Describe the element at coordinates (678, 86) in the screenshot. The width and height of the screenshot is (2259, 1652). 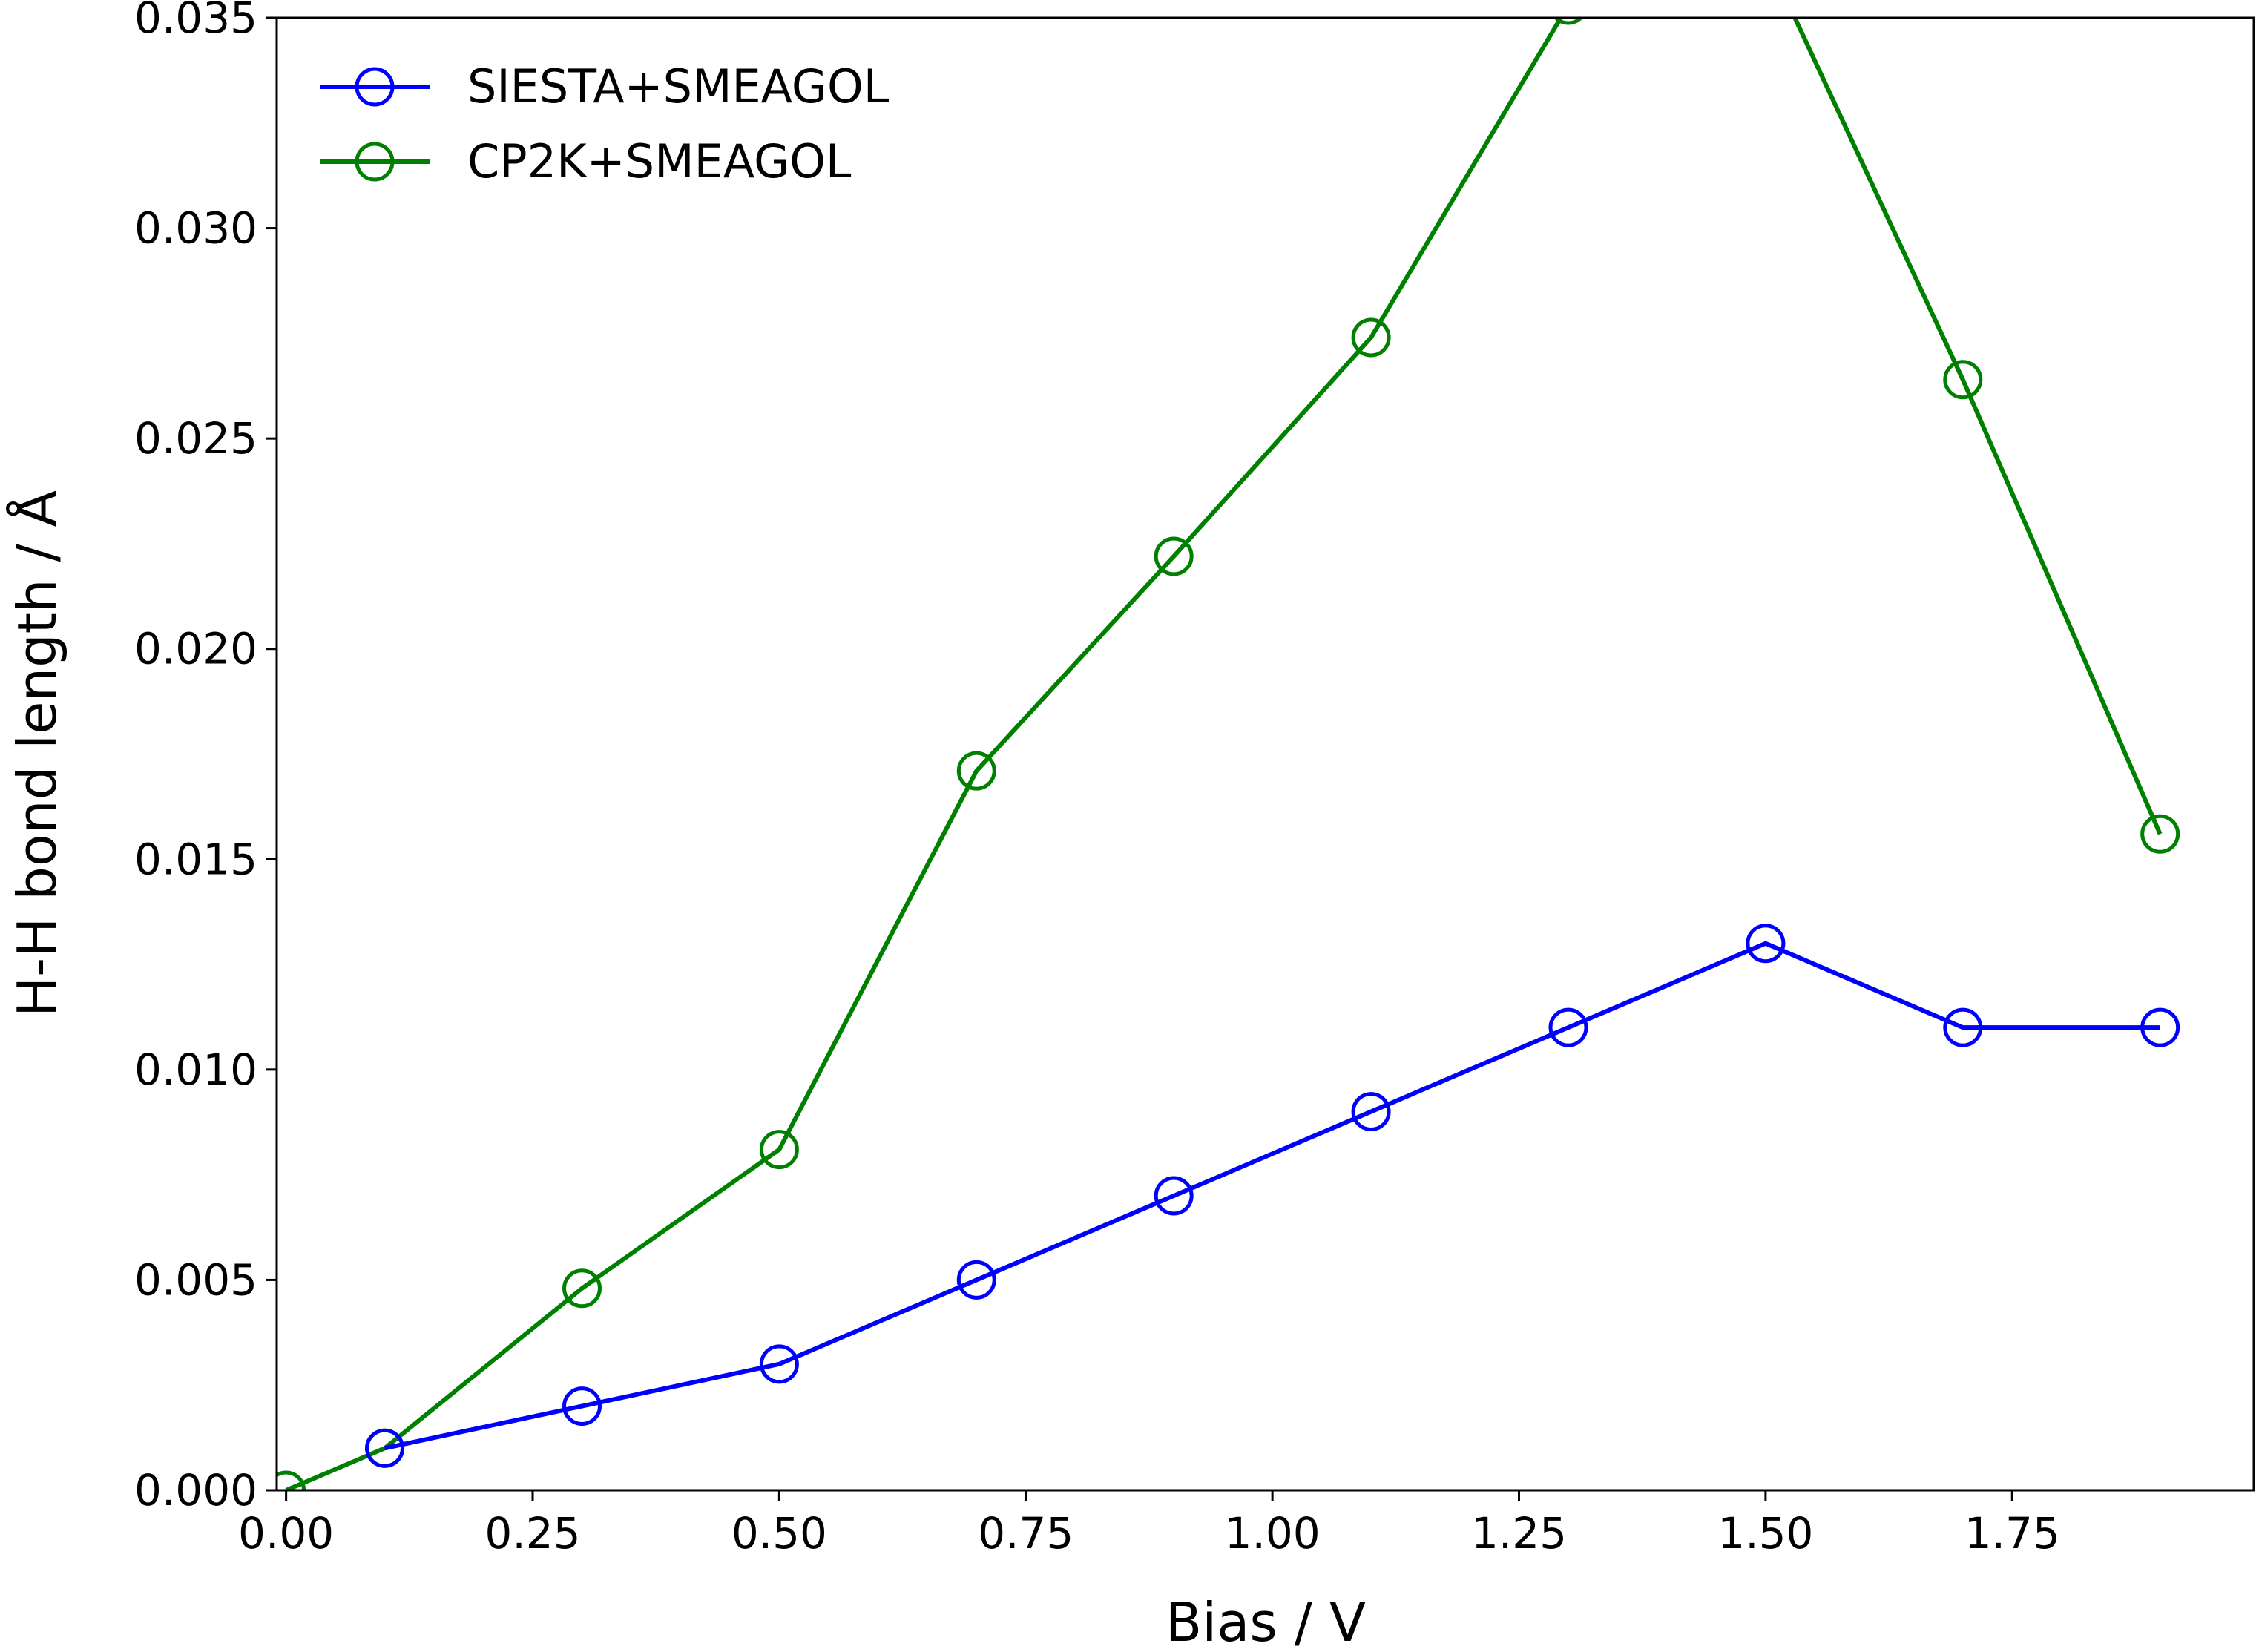
I see `legend-label: SIESTA+SMEAGOL` at that location.